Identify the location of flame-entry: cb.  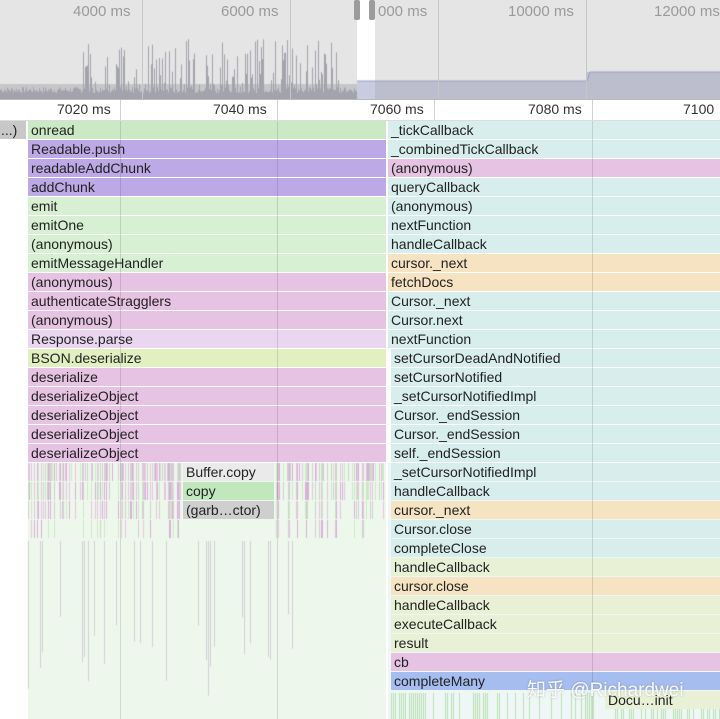
(555, 662).